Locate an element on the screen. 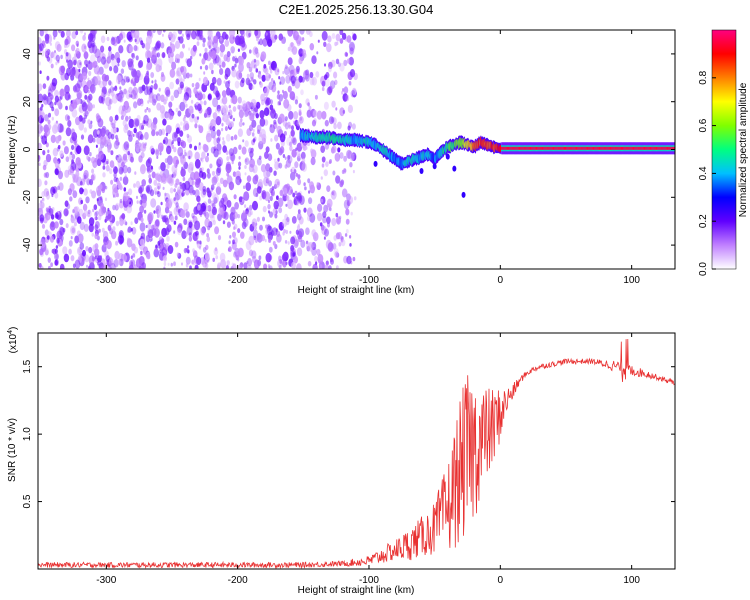 Image resolution: width=750 pixels, height=600 pixels. x-tick-label: 0 is located at coordinates (501, 280).